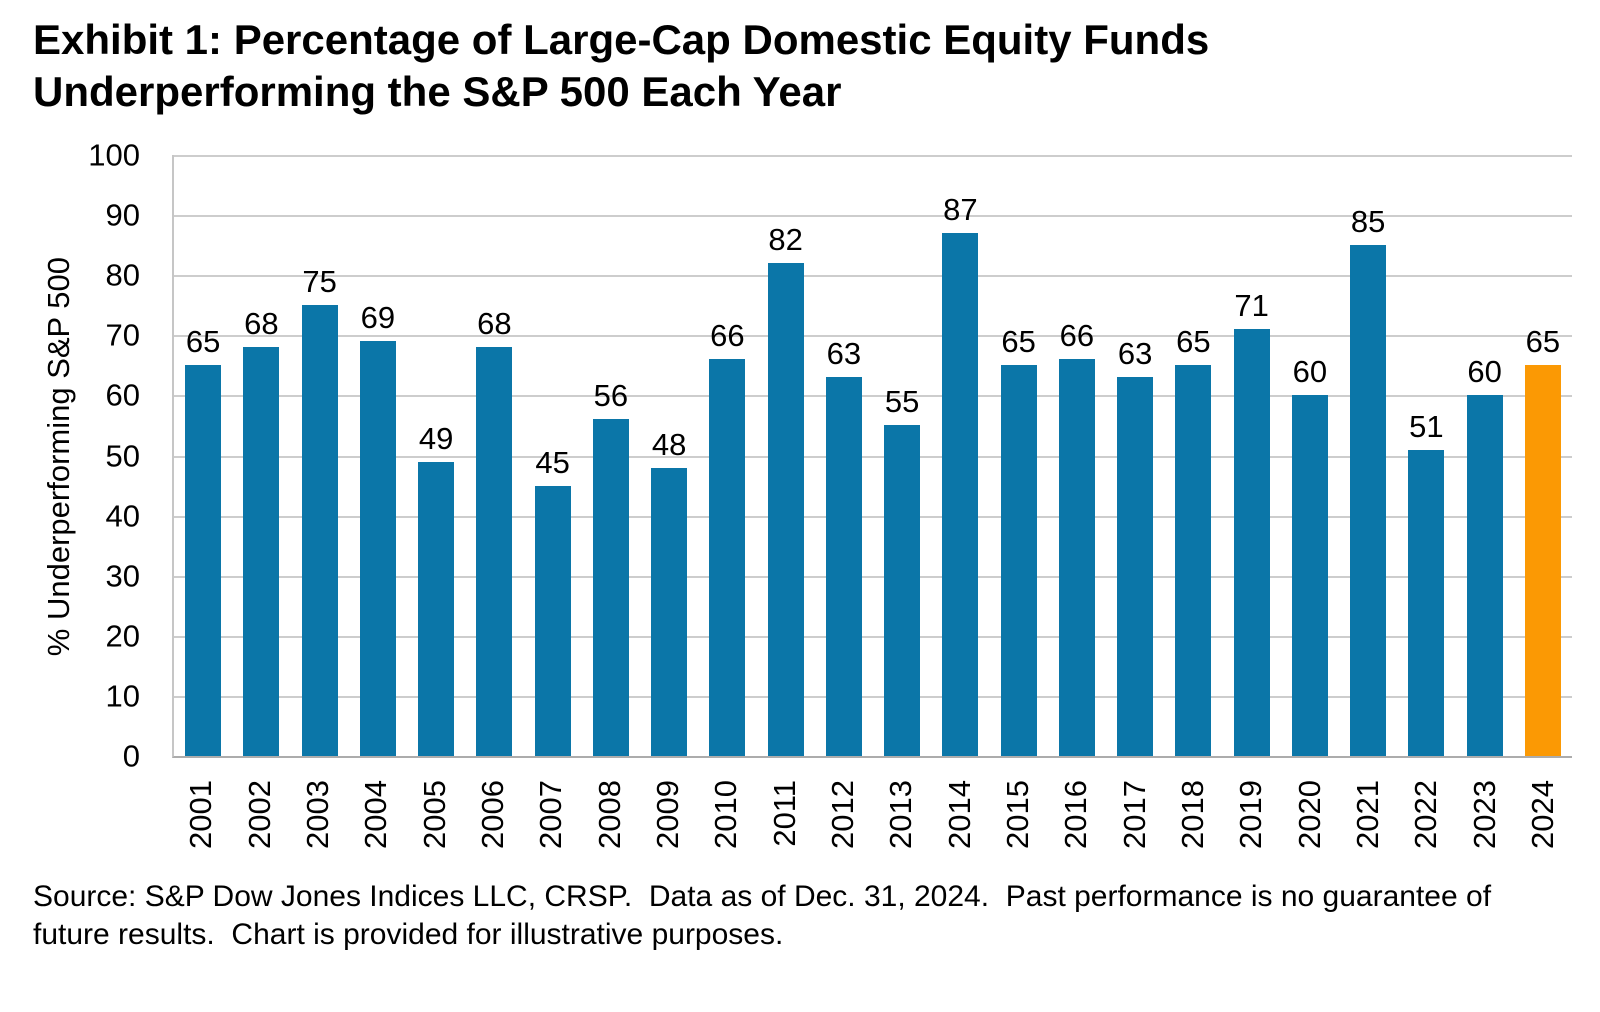 Image resolution: width=1600 pixels, height=1012 pixels. Describe the element at coordinates (1368, 500) in the screenshot. I see `bar-2021` at that location.